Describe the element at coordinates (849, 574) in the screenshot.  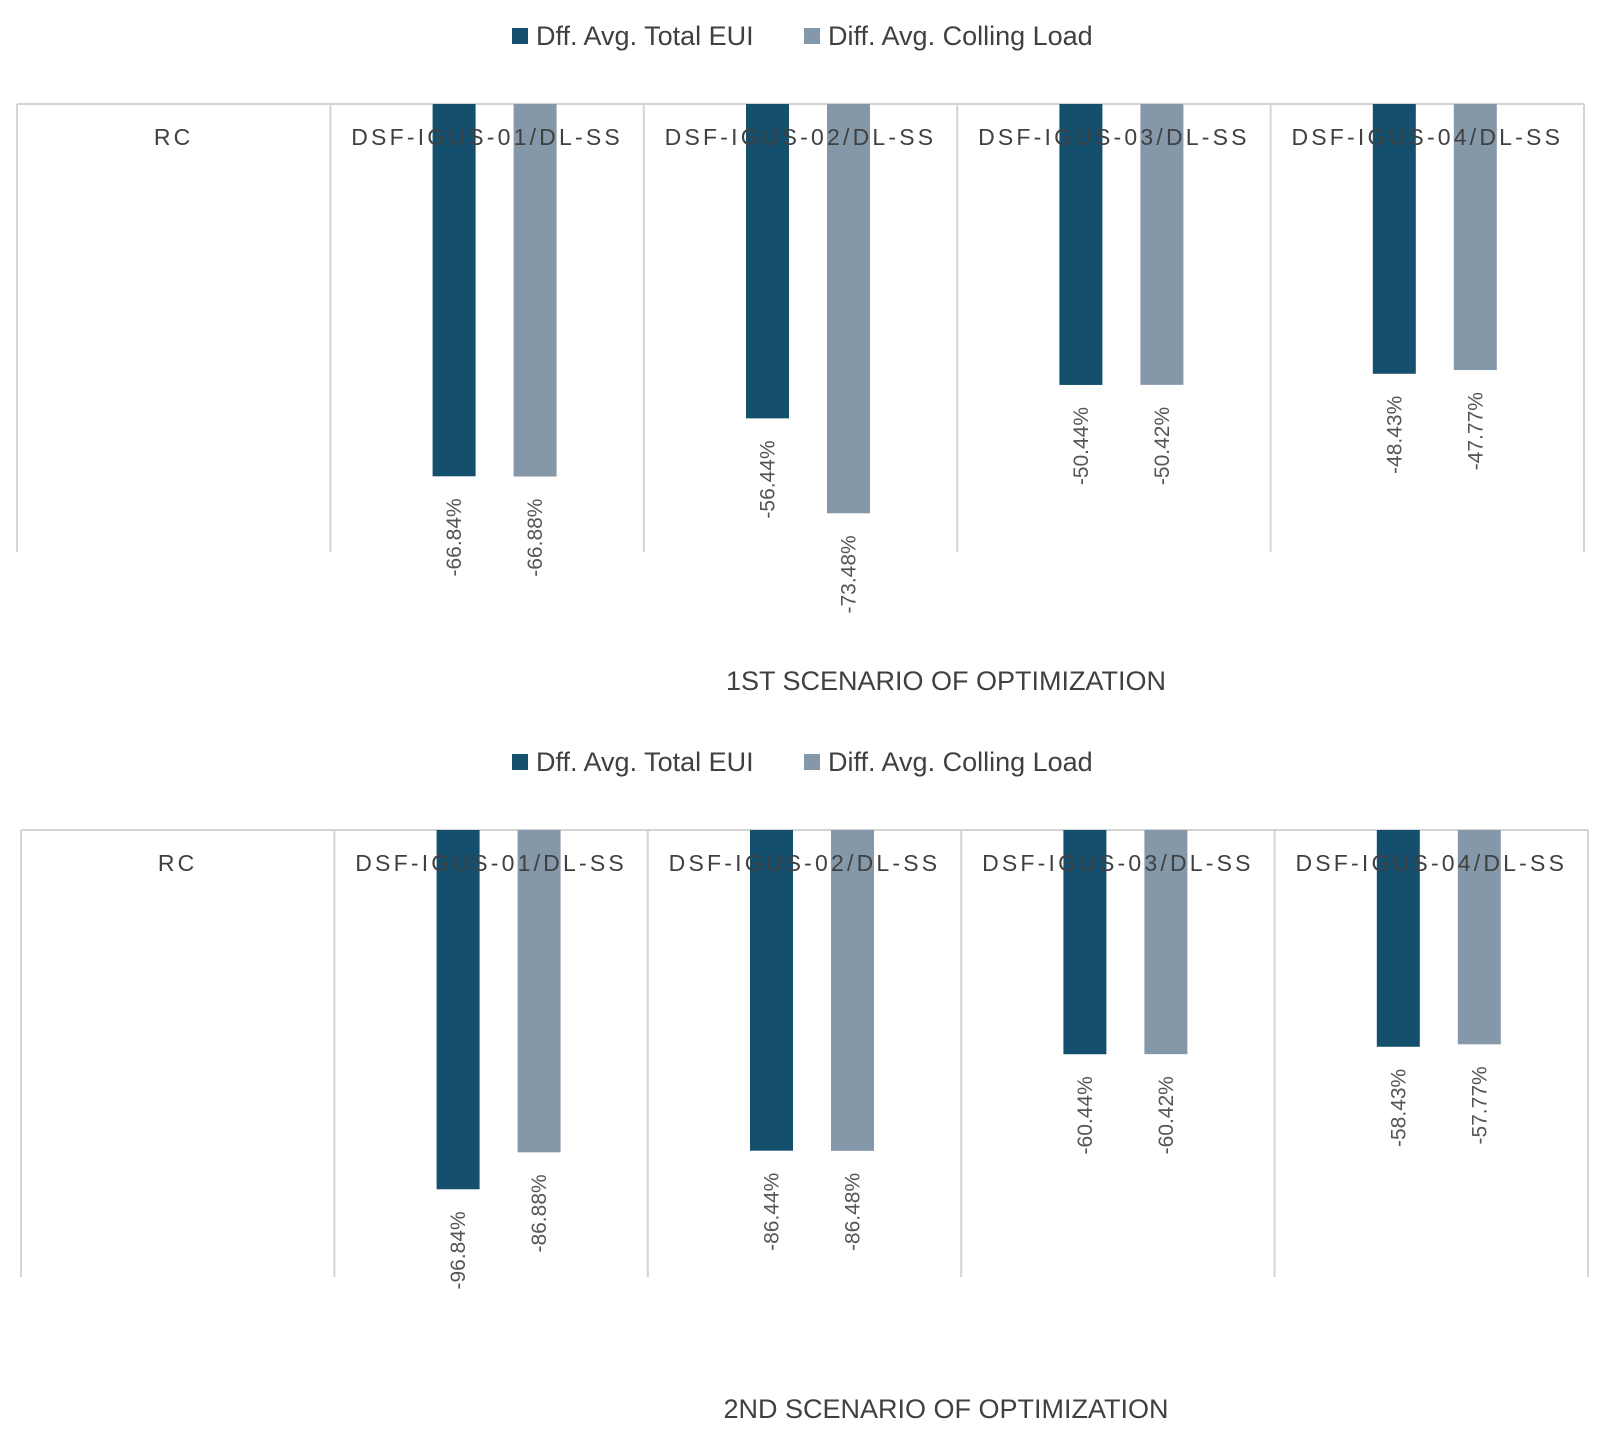
I see `data-label: -73.48%` at that location.